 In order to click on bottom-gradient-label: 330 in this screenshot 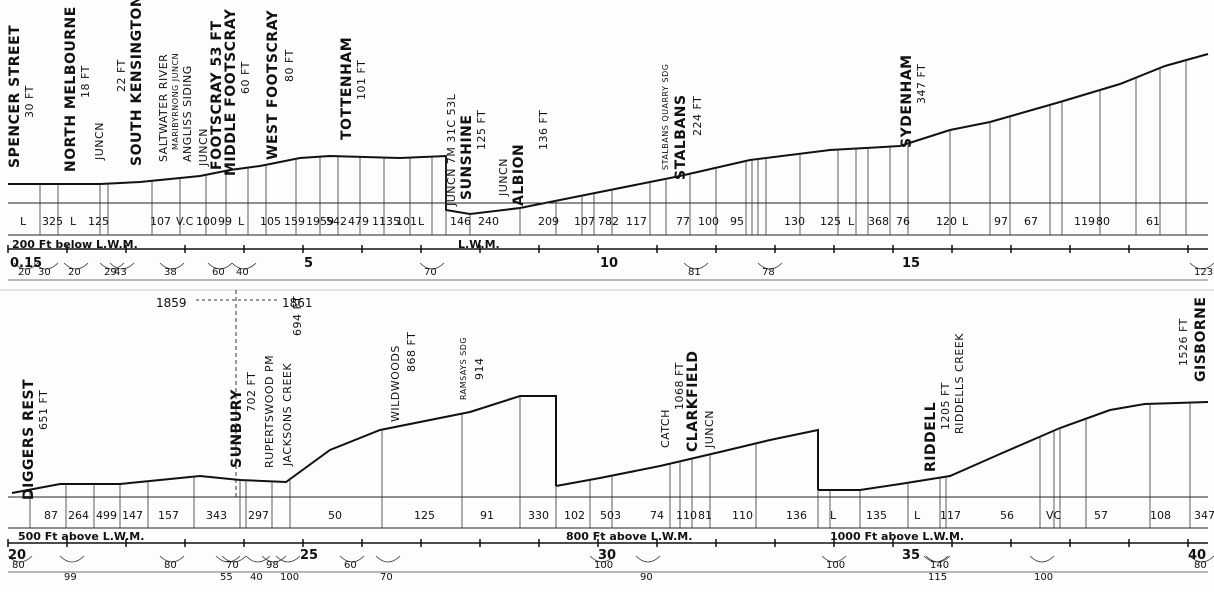, I will do `click(538, 515)`.